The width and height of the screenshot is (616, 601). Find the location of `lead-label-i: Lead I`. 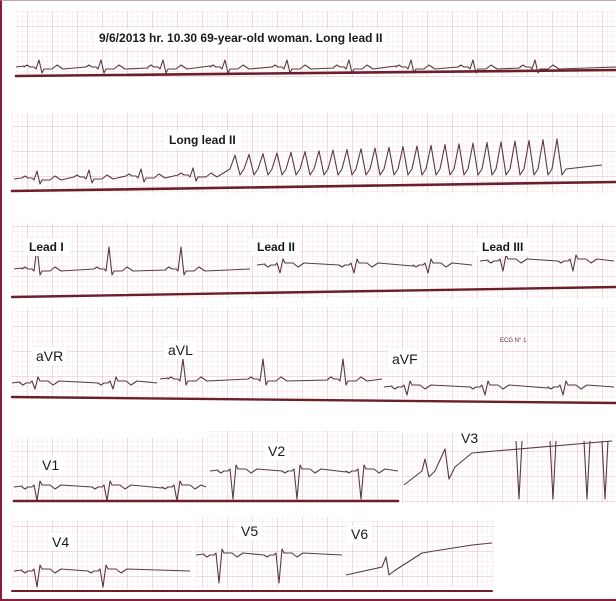

lead-label-i: Lead I is located at coordinates (46, 247).